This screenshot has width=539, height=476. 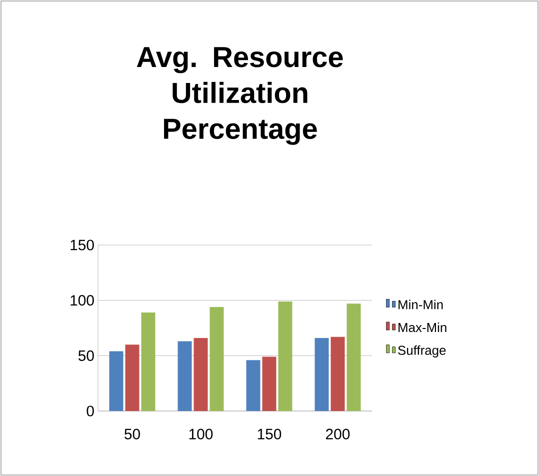 I want to click on x-tick-label: 50, so click(x=132, y=434).